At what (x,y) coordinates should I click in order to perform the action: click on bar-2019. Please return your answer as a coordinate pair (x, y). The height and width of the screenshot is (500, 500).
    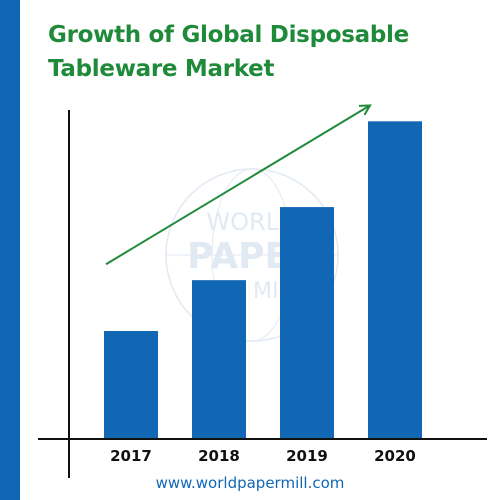
    Looking at the image, I should click on (307, 323).